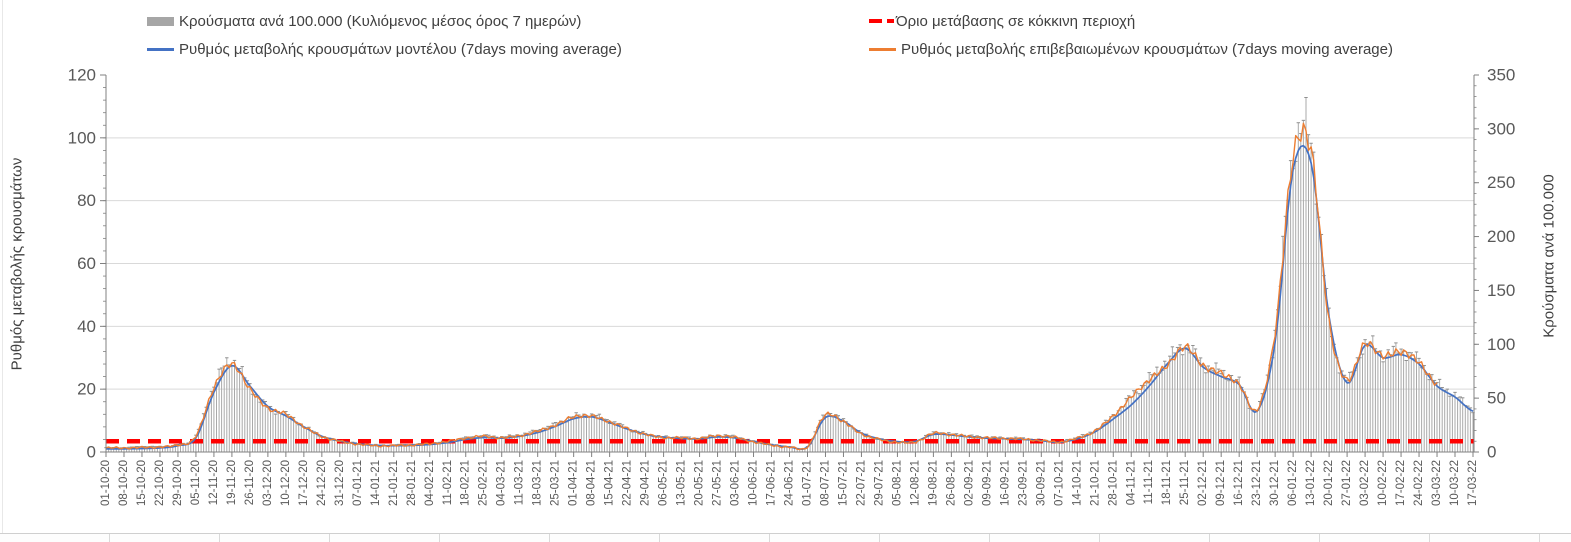 The width and height of the screenshot is (1571, 542). What do you see at coordinates (1059, 483) in the screenshot?
I see `svg-text: 07-10-21` at bounding box center [1059, 483].